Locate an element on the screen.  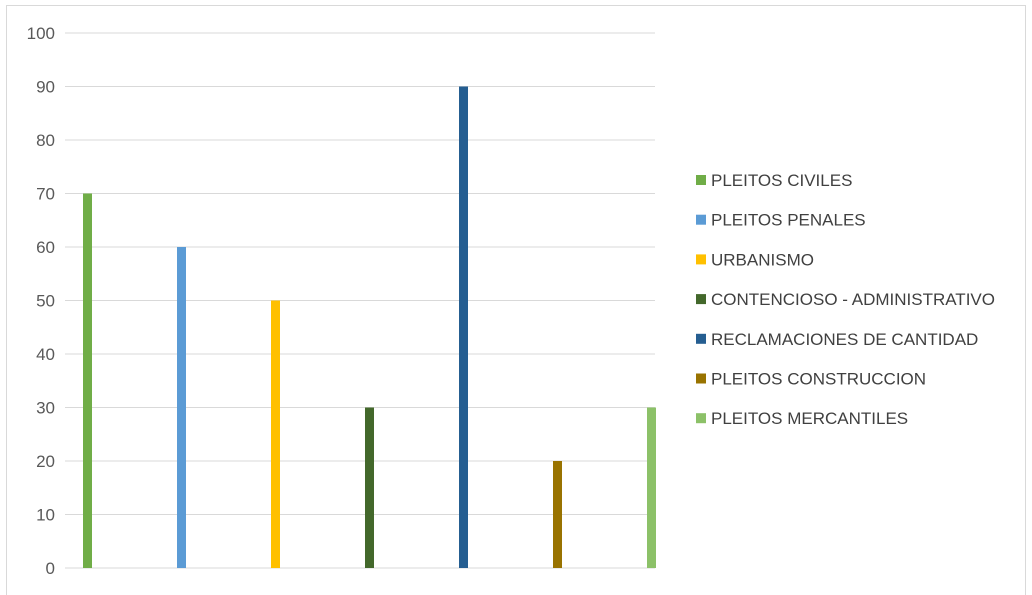
y-tick-label: 0 is located at coordinates (50, 568).